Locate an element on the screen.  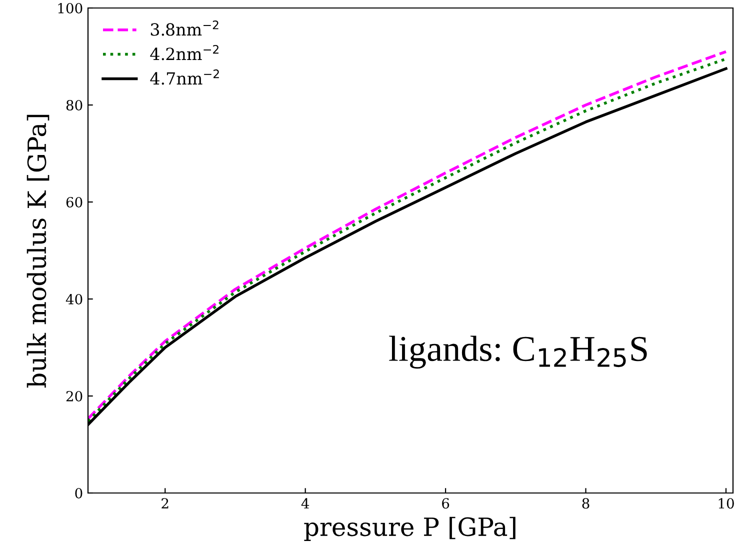
legend-label: 4.2nm$^{−2}$ is located at coordinates (184, 52).